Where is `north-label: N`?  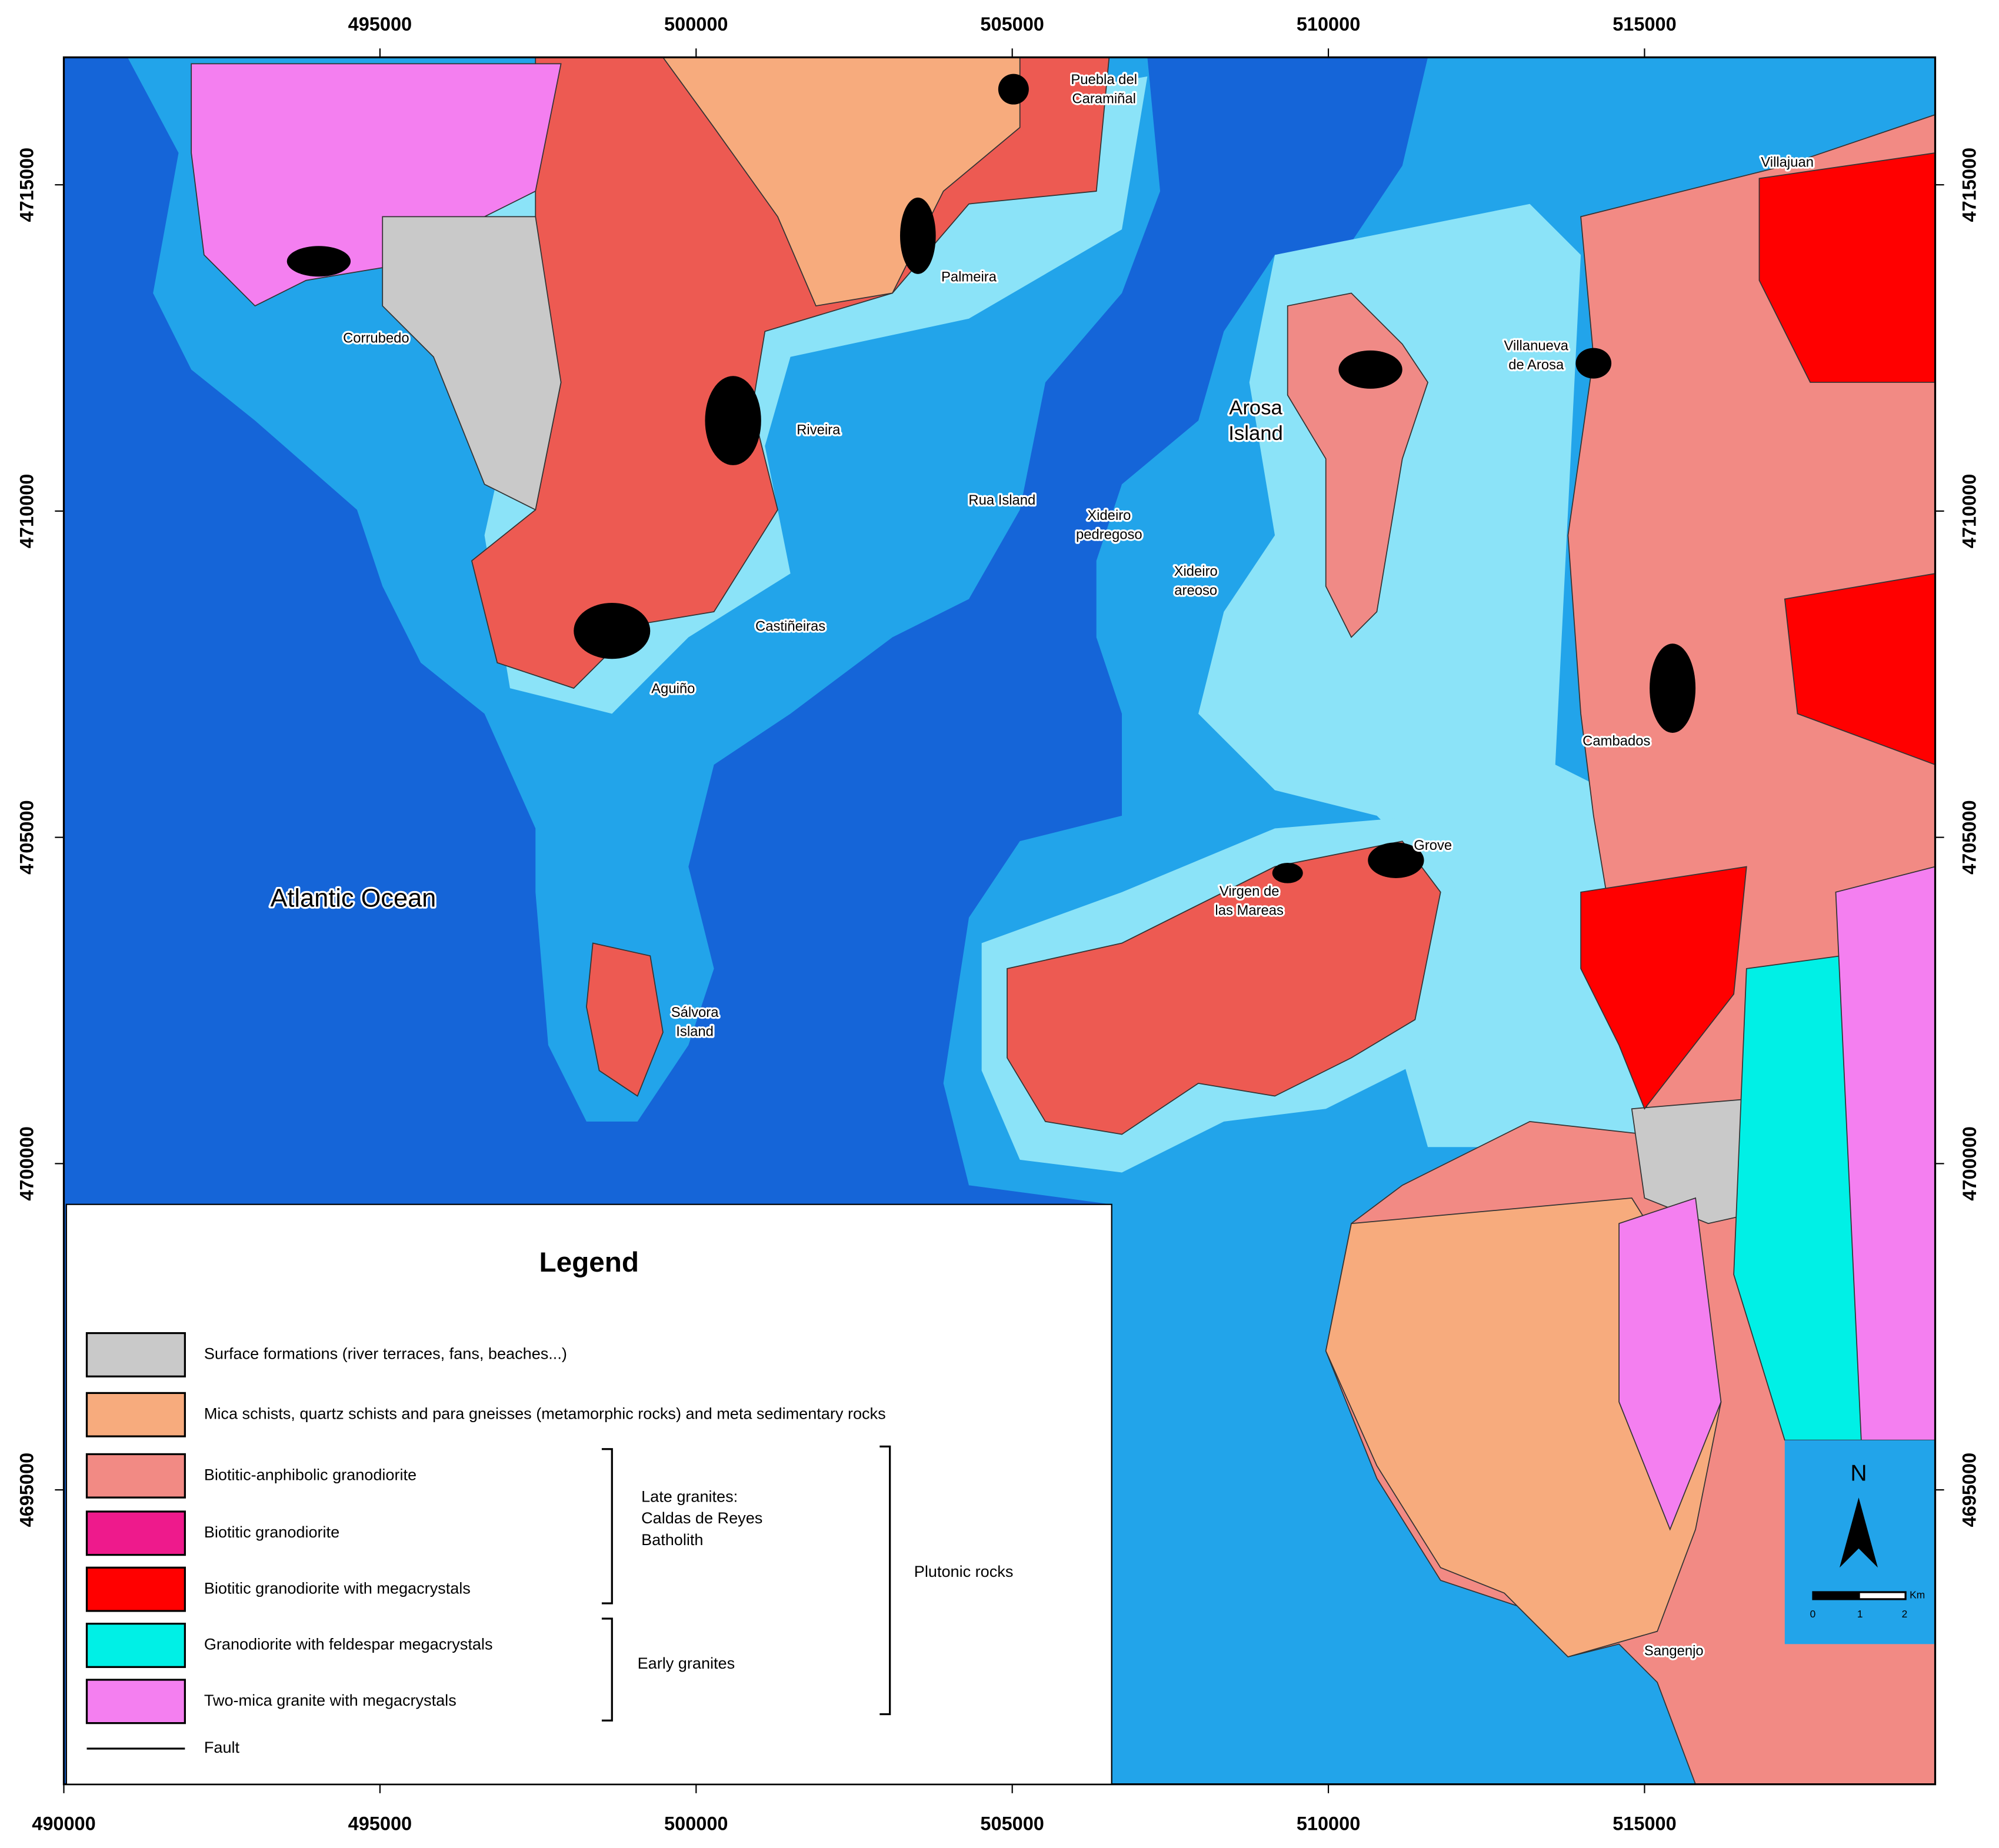
north-label: N is located at coordinates (1858, 1473).